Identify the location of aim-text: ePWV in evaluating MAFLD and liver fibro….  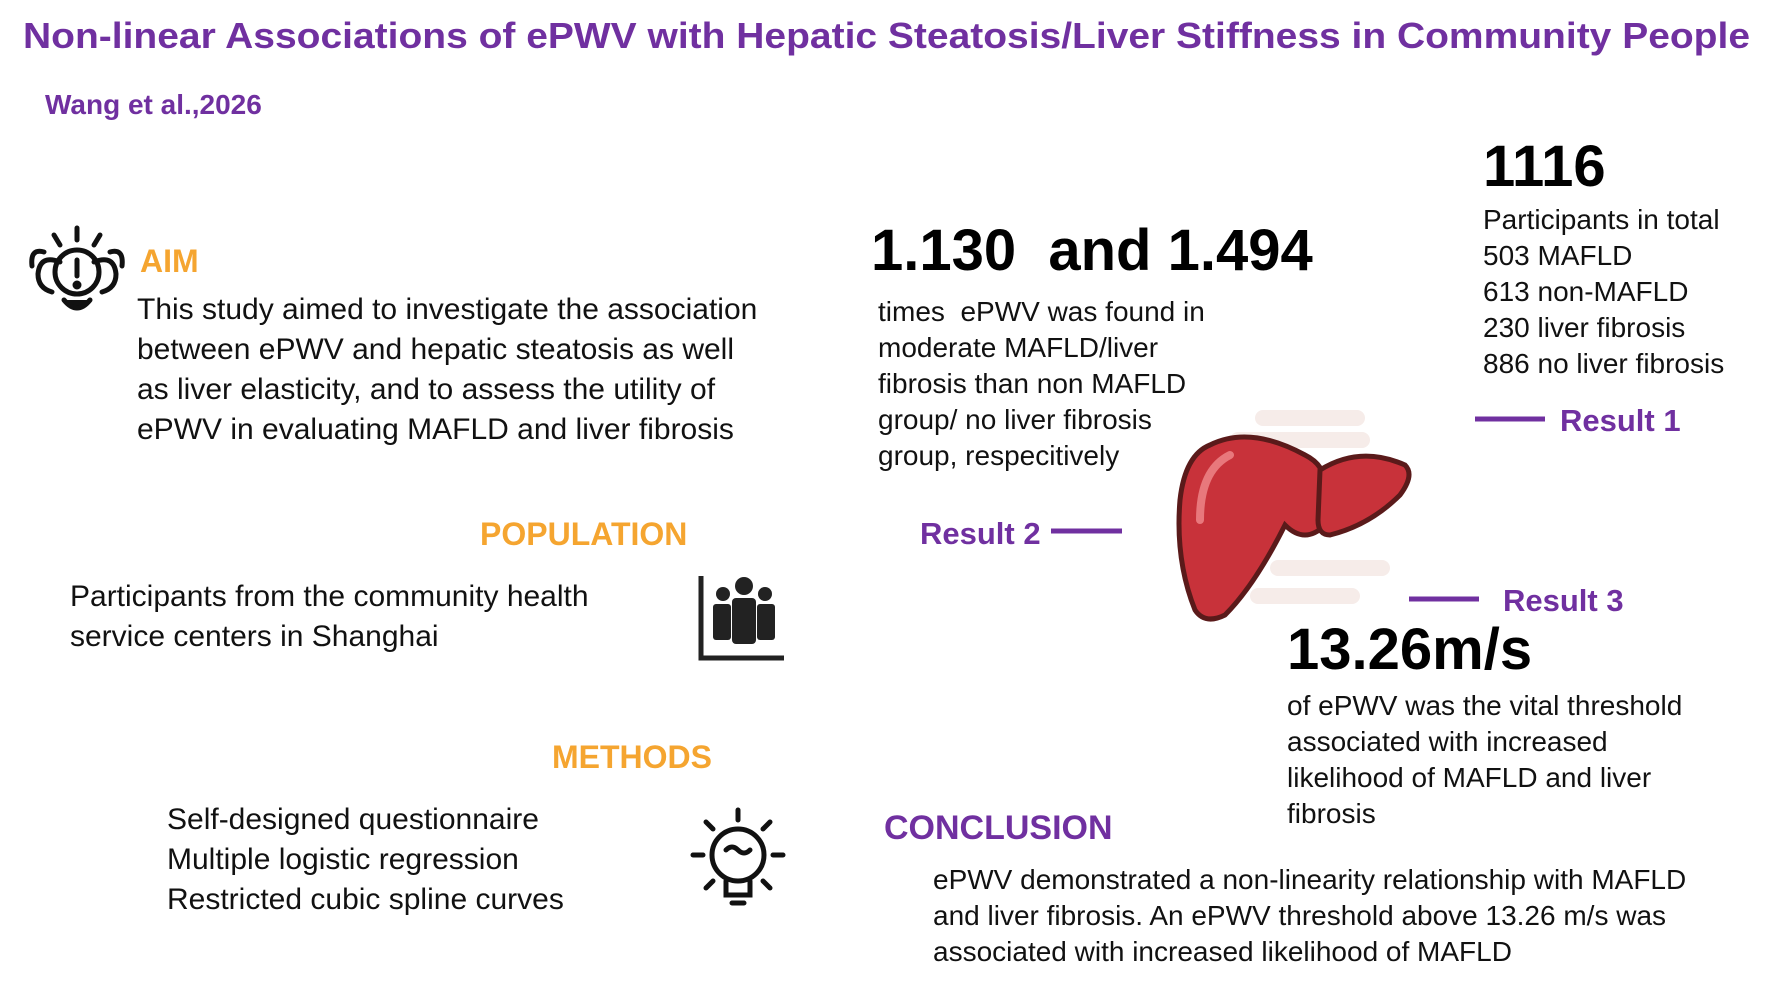
(435, 429).